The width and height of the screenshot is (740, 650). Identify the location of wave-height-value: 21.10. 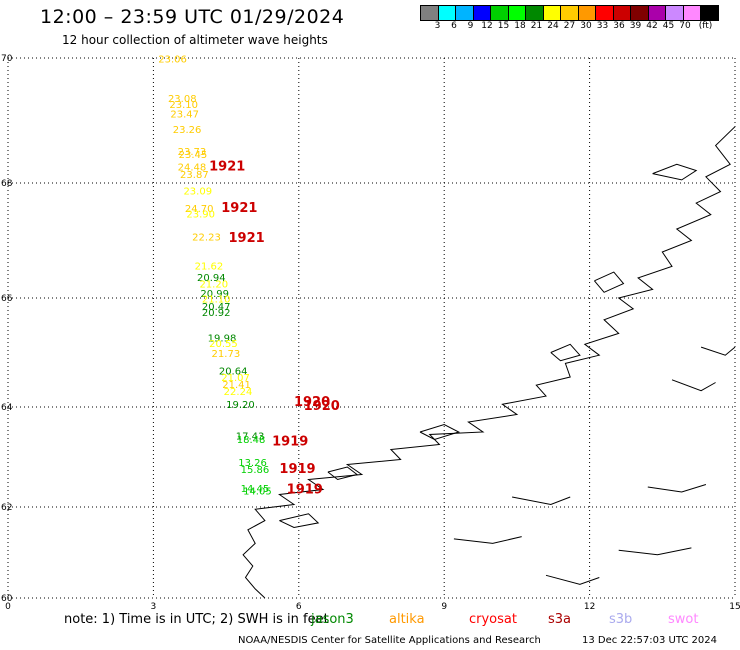
(216, 299).